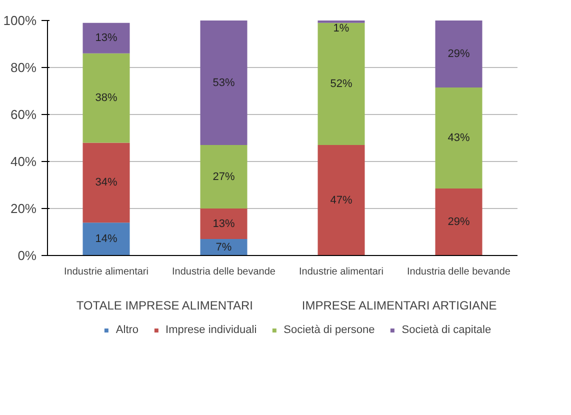  I want to click on data-label: 52%, so click(341, 84).